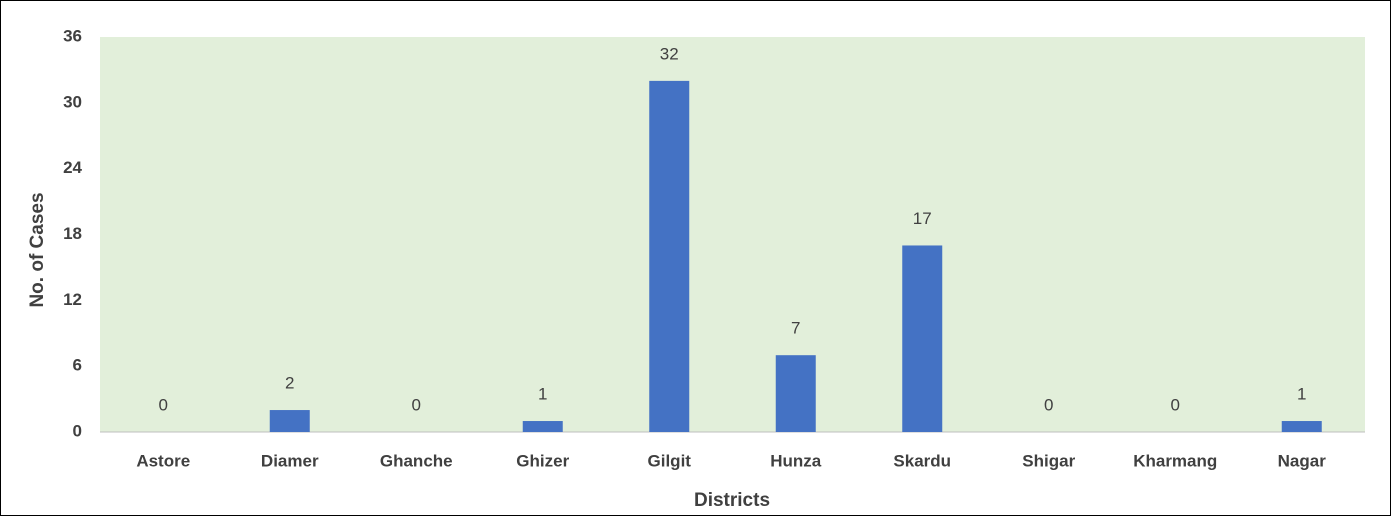 Image resolution: width=1391 pixels, height=516 pixels. Describe the element at coordinates (795, 328) in the screenshot. I see `data-label: 7` at that location.